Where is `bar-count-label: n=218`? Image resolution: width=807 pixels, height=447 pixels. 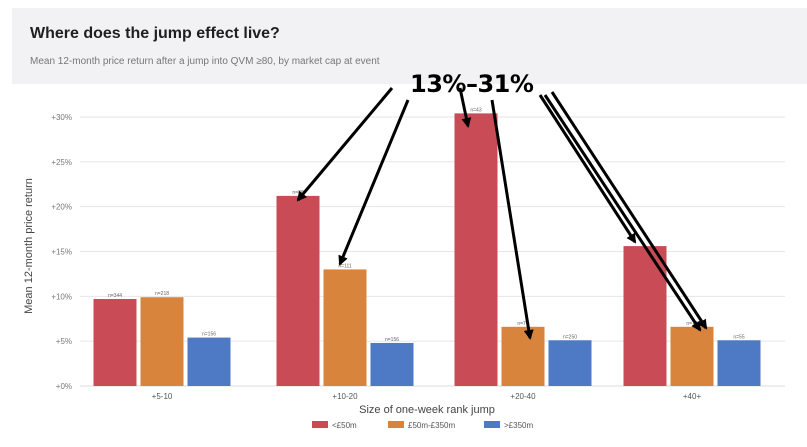 bar-count-label: n=218 is located at coordinates (162, 294).